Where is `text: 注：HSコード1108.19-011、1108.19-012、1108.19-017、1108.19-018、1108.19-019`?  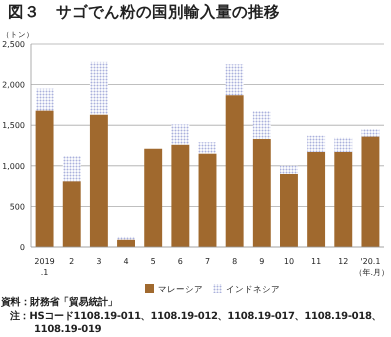
text: 注：HSコード1108.19-011、1108.19-012、1108.19-017、1108.19-018、1108.19-019 is located at coordinates (196, 323).